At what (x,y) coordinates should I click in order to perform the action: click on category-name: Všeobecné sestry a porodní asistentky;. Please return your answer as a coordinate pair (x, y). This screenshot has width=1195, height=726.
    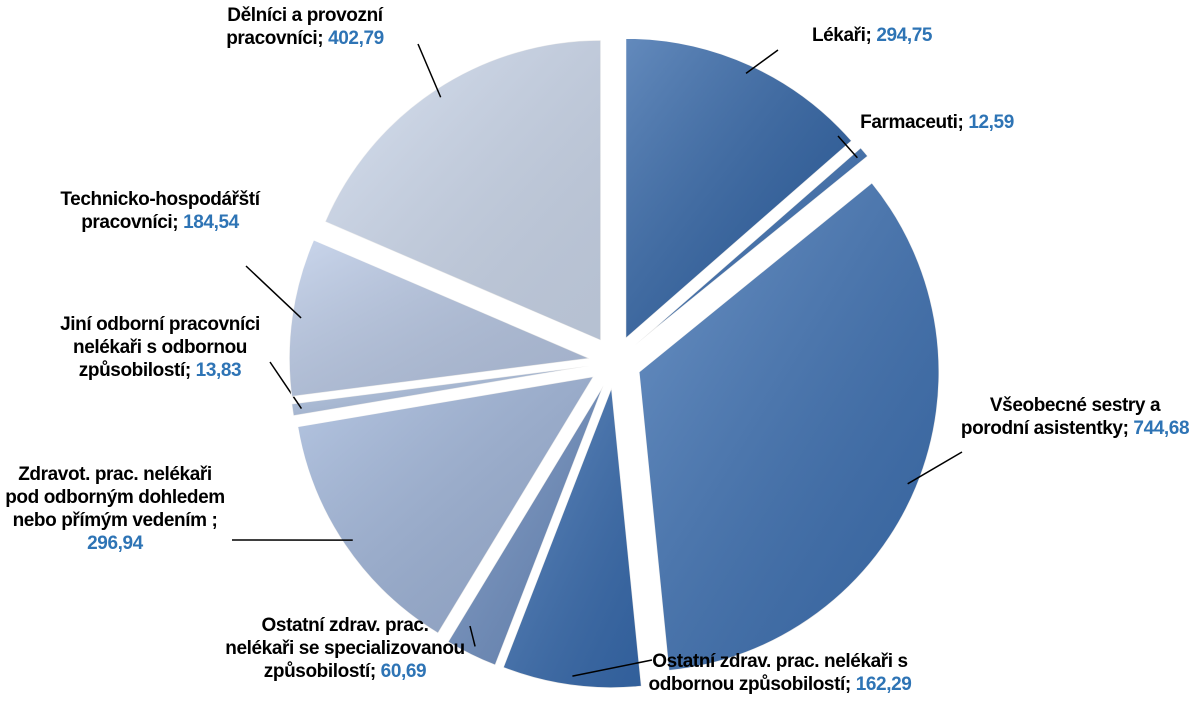
    Looking at the image, I should click on (1060, 417).